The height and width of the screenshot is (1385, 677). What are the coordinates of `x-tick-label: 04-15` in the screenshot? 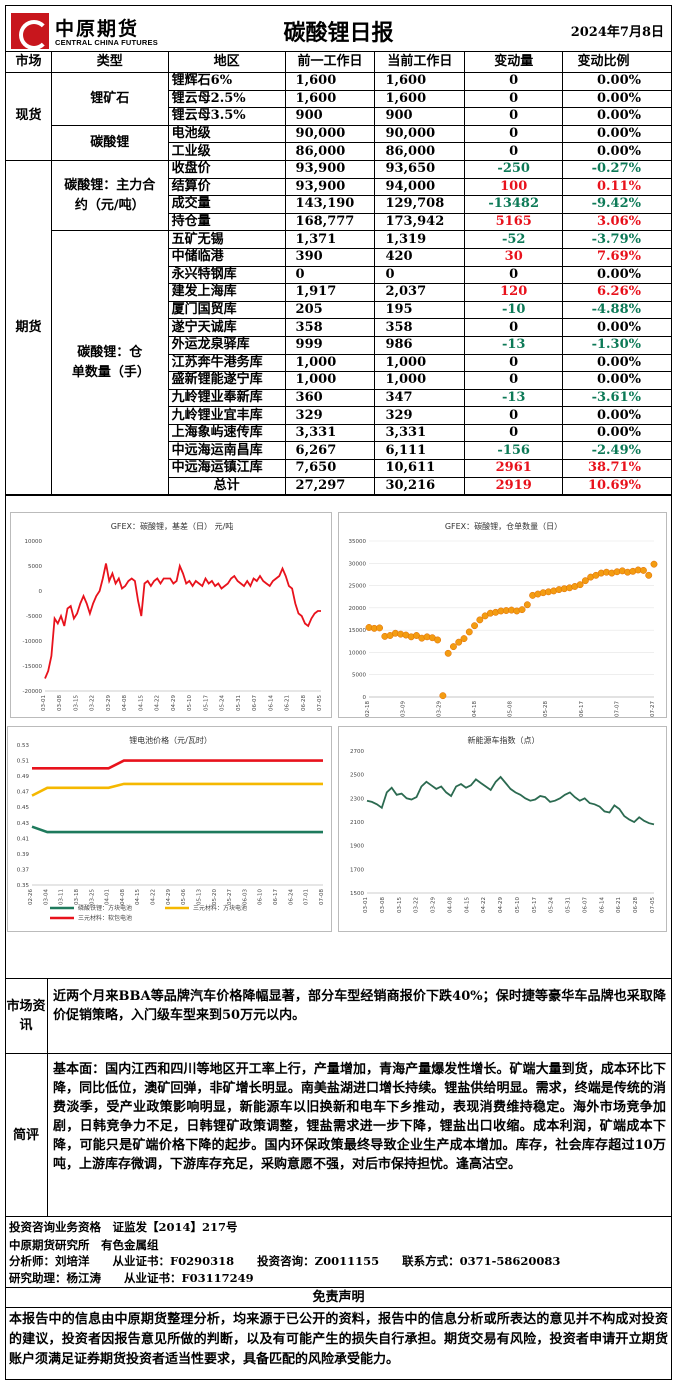 It's located at (138, 897).